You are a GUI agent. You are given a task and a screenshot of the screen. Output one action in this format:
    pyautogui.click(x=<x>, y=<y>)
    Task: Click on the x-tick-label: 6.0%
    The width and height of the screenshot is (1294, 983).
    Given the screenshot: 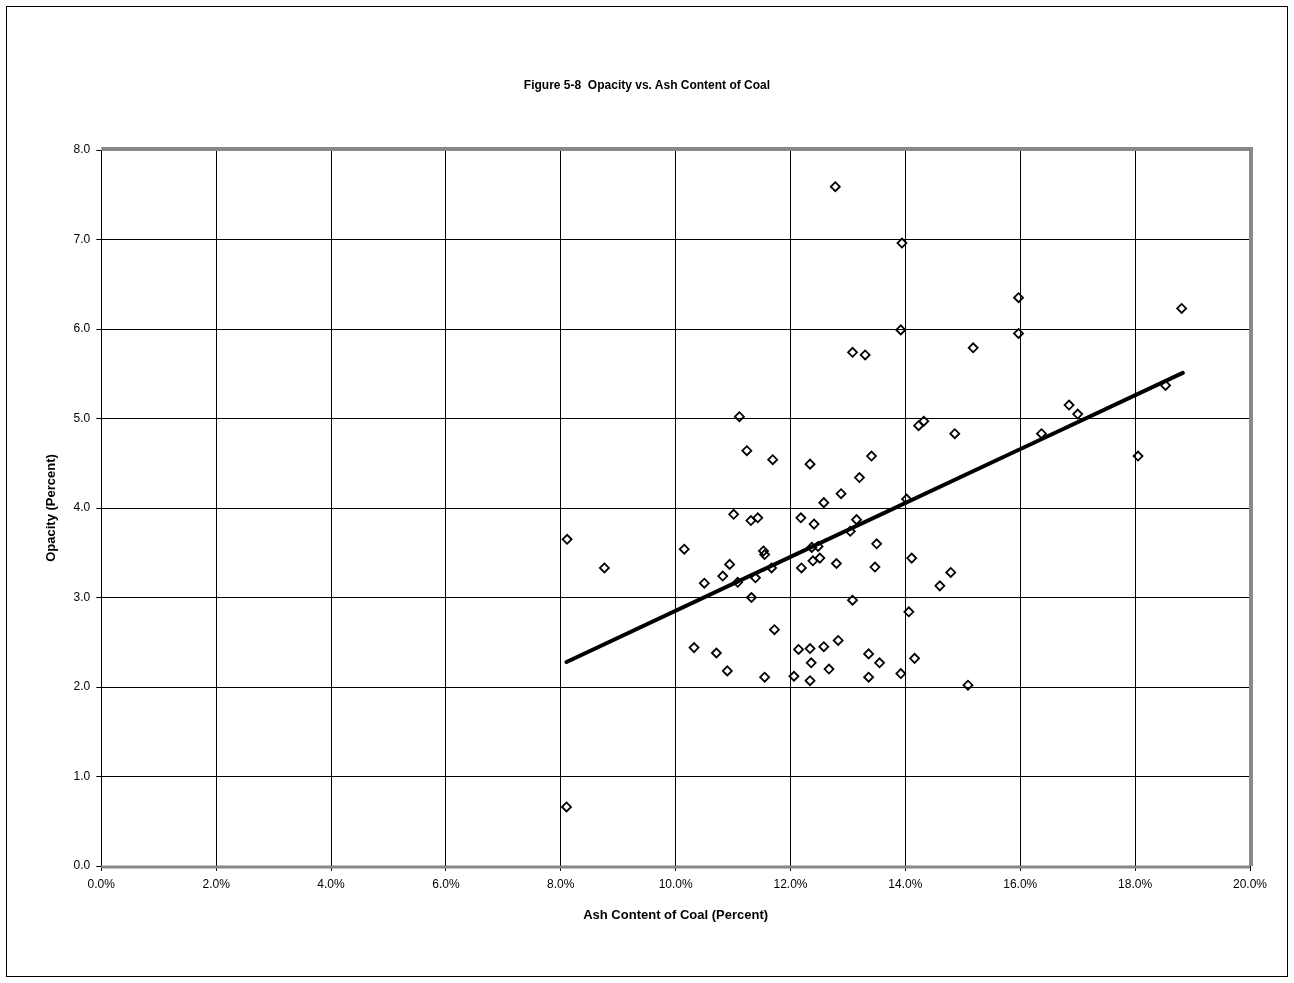 What is the action you would take?
    pyautogui.click(x=446, y=883)
    